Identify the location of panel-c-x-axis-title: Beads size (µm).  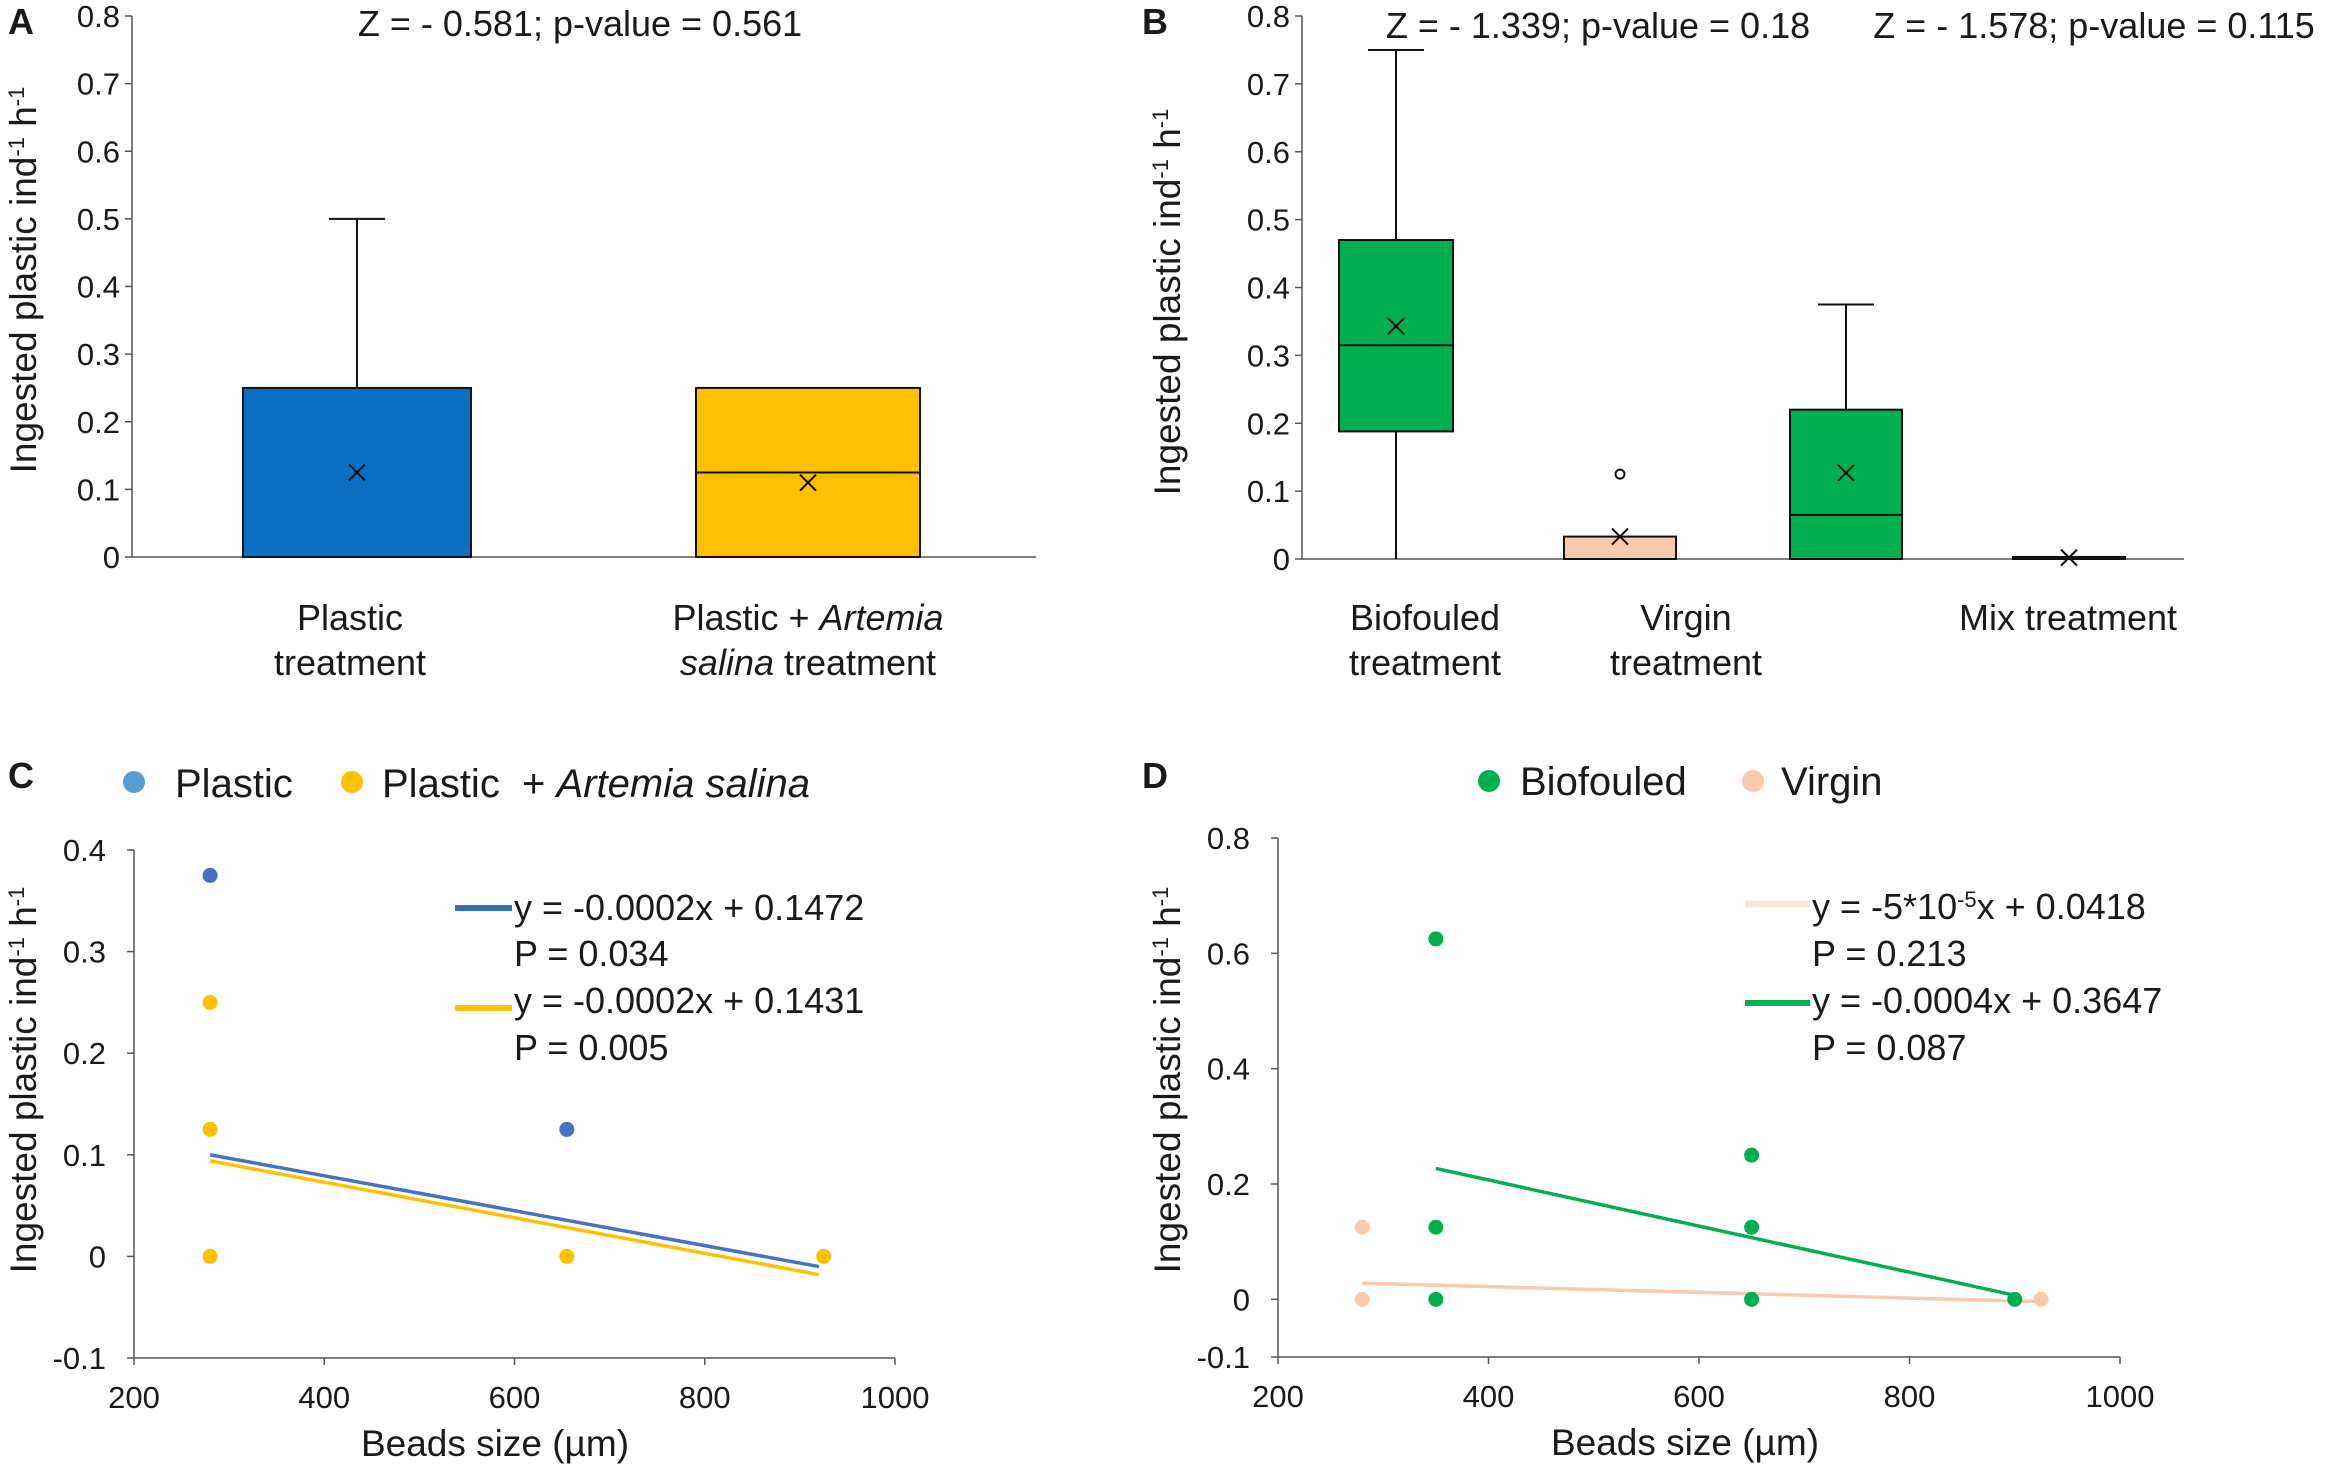
(495, 1443).